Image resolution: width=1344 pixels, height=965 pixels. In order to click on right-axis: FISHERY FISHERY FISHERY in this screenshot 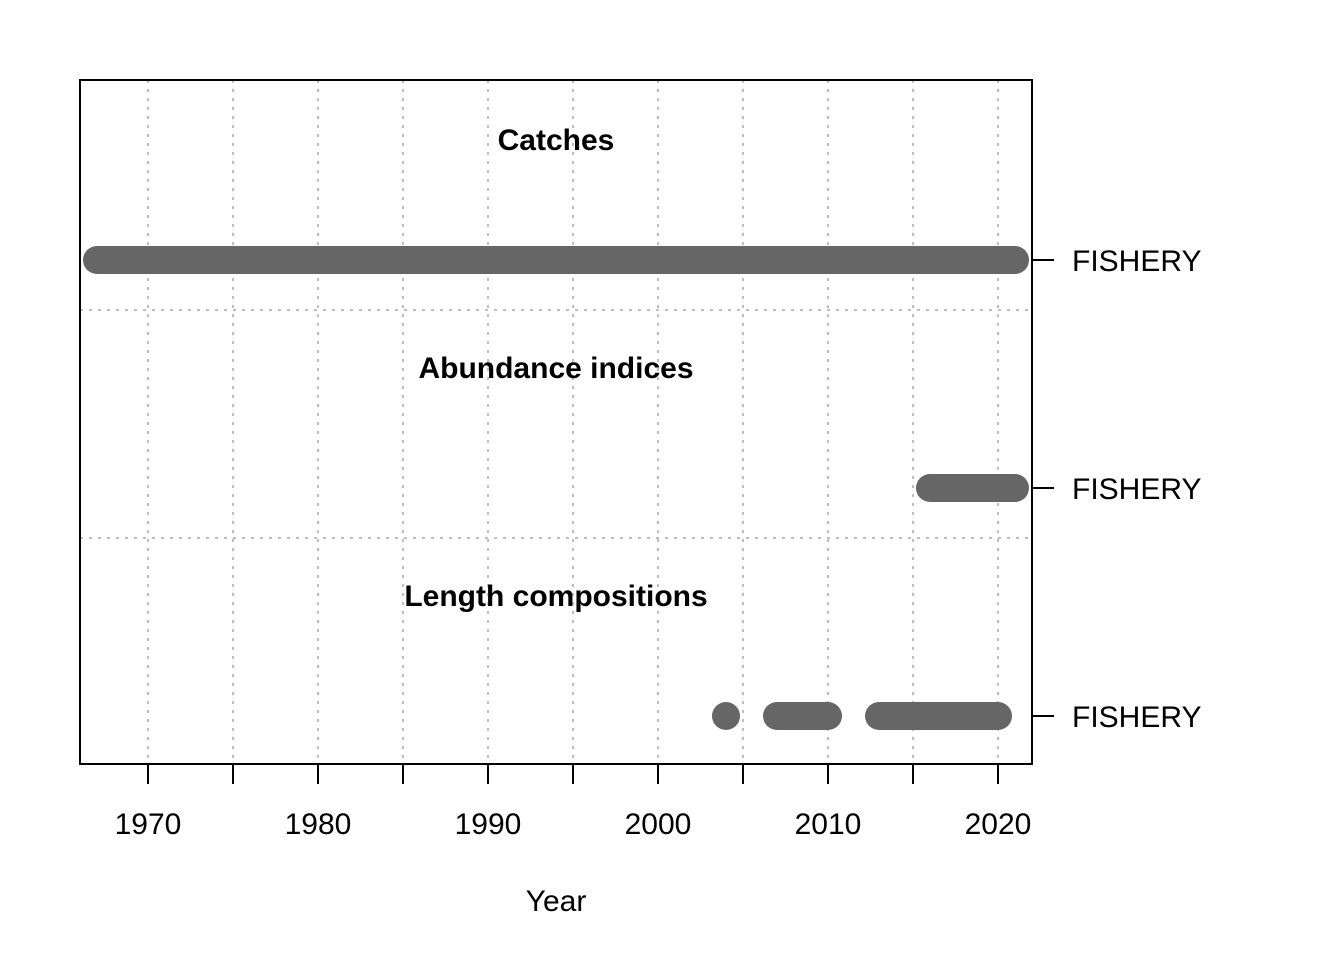, I will do `click(1116, 489)`.